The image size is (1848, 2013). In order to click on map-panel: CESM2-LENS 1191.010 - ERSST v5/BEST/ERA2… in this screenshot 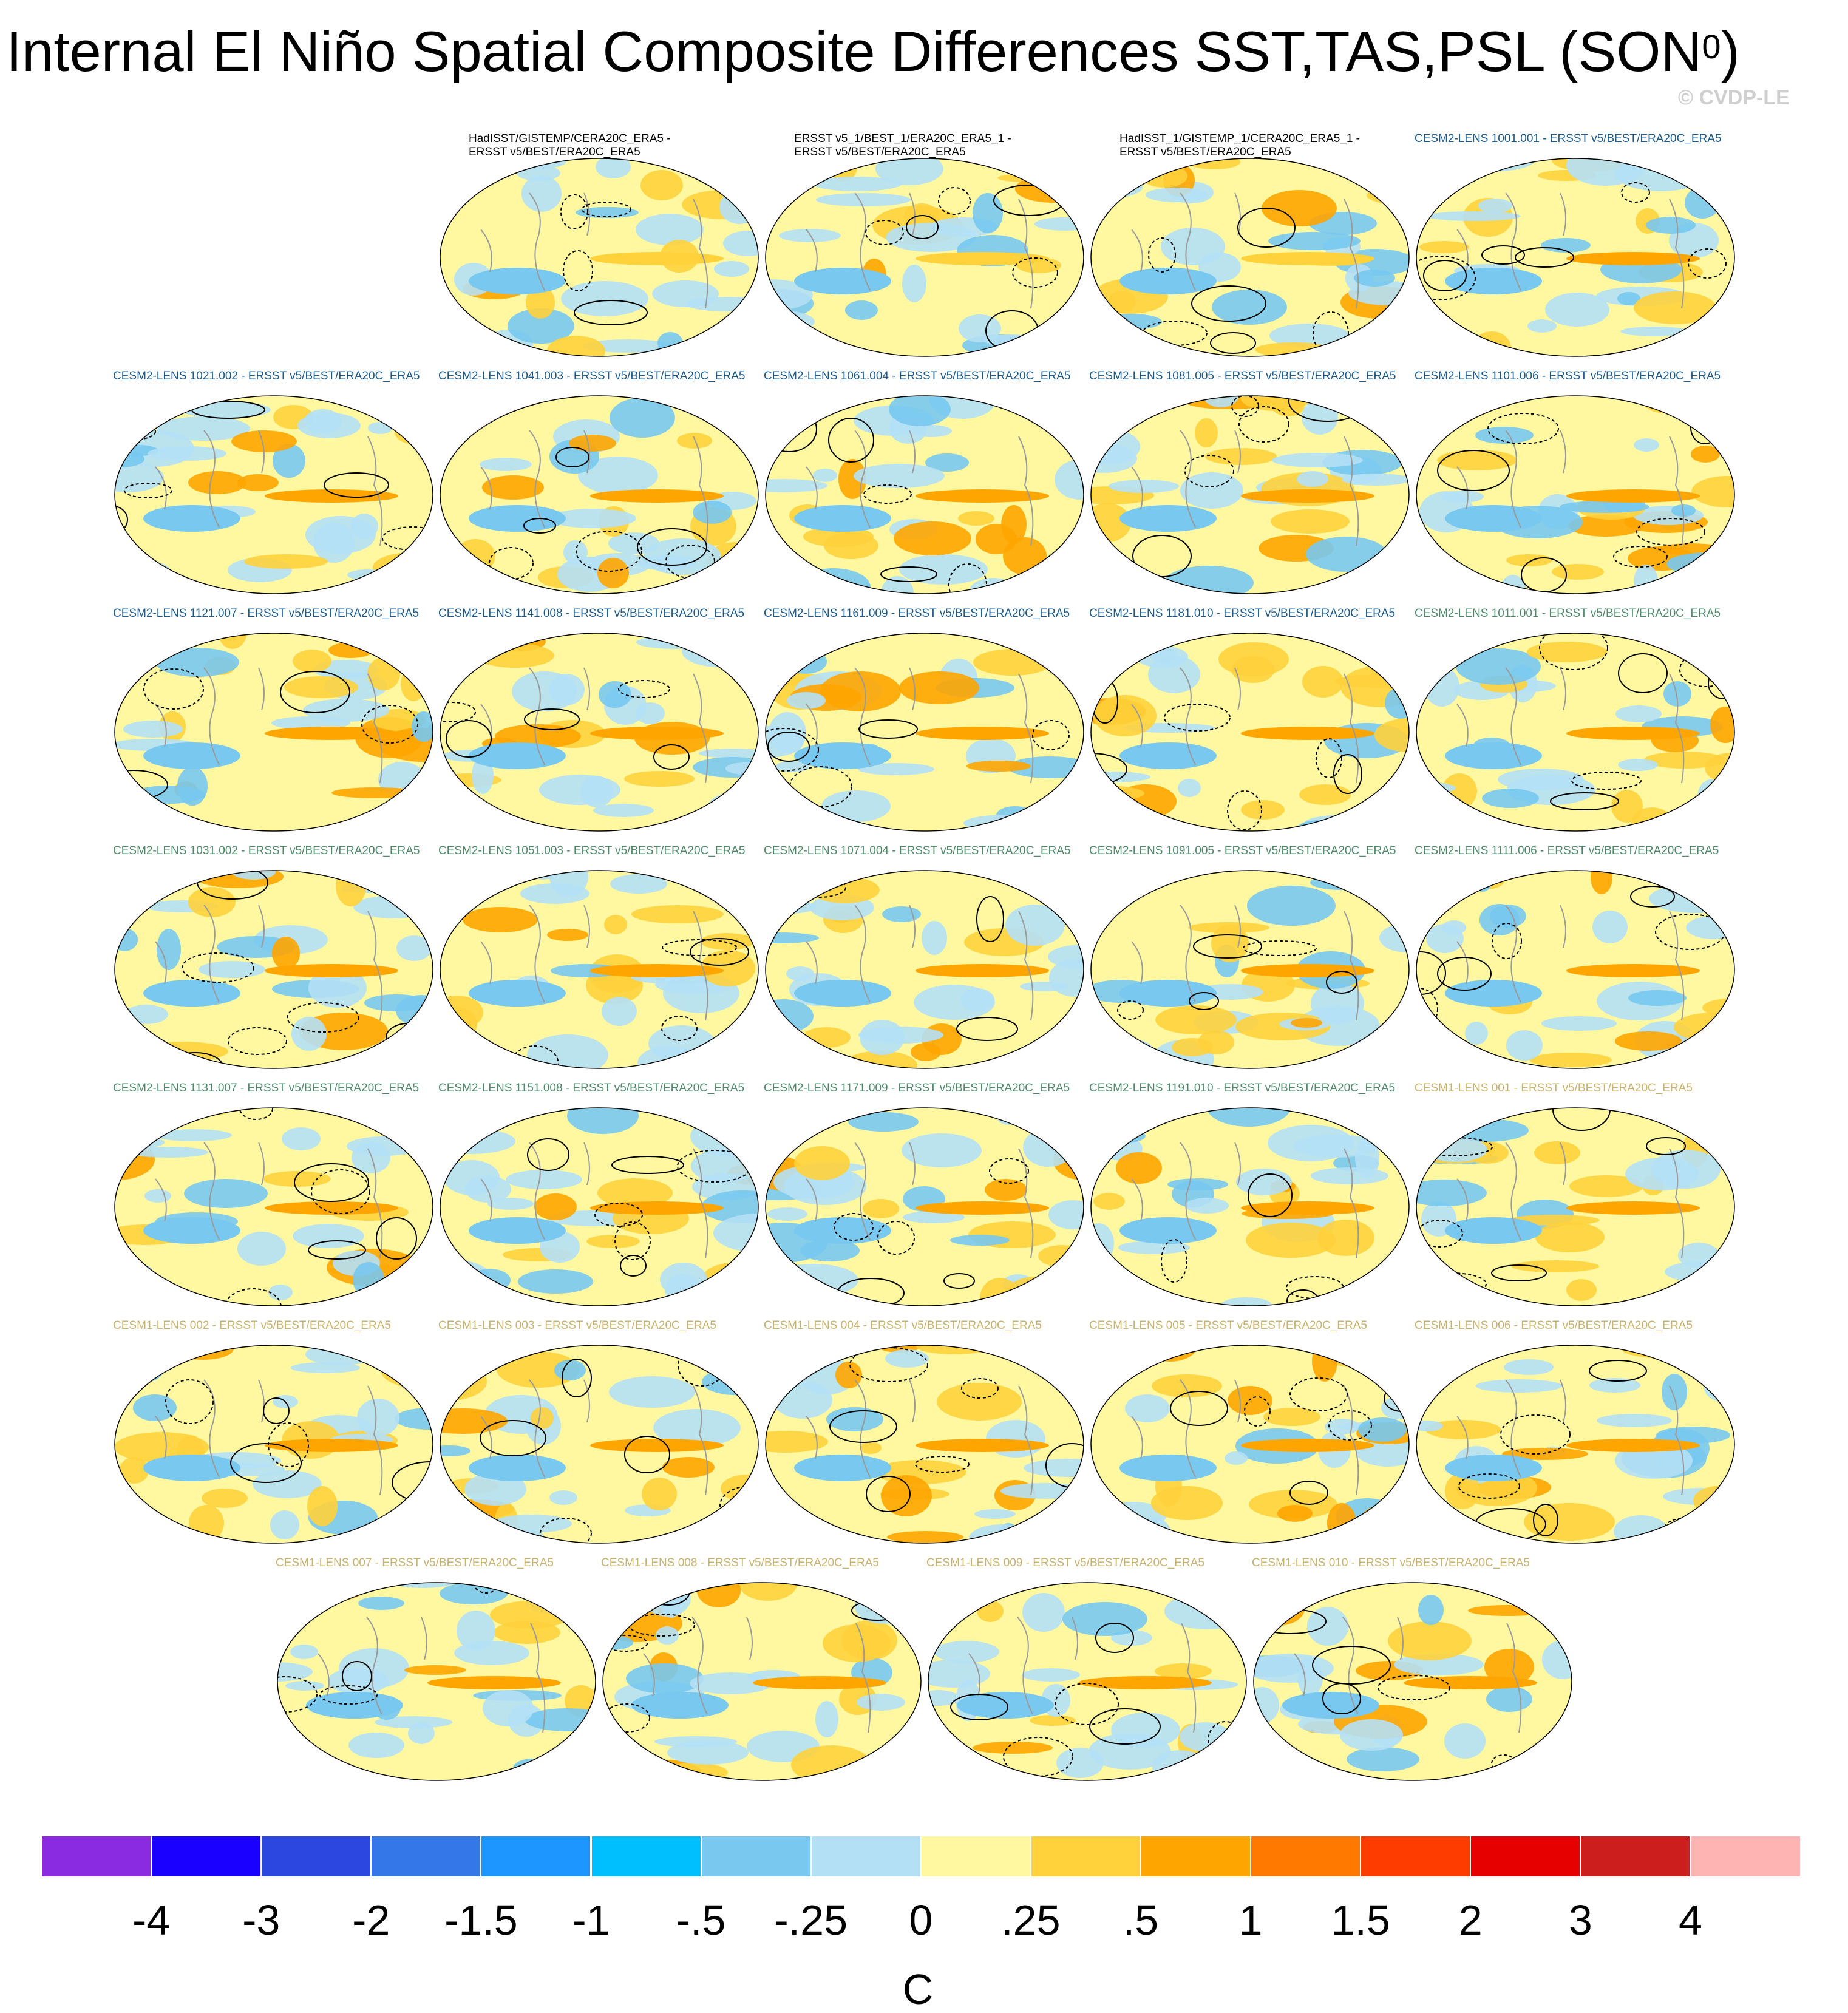, I will do `click(1250, 1195)`.